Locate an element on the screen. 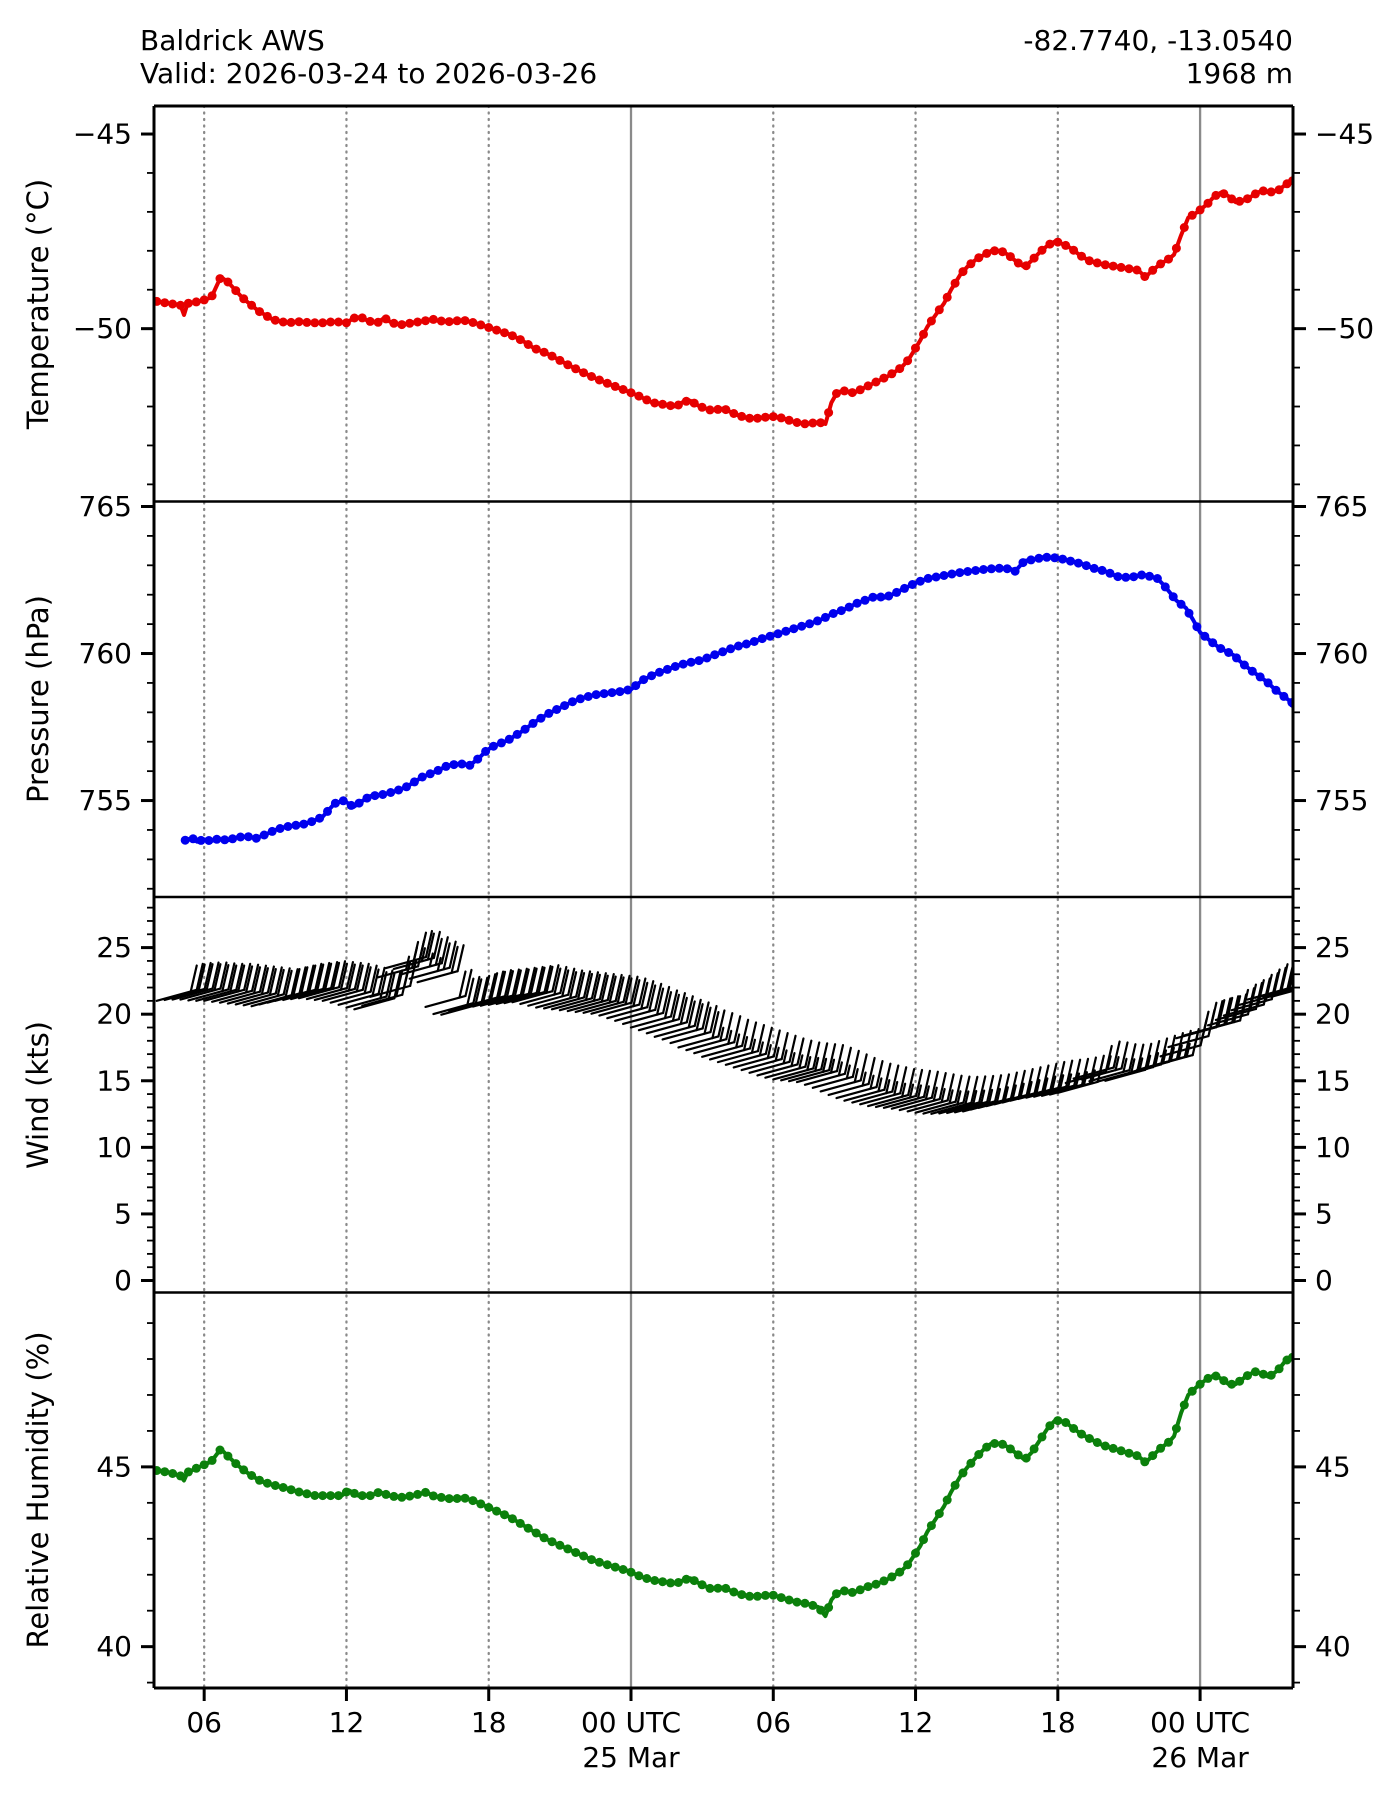 This screenshot has height=1800, width=1400. svg-text: 26 Mar is located at coordinates (1200, 1757).